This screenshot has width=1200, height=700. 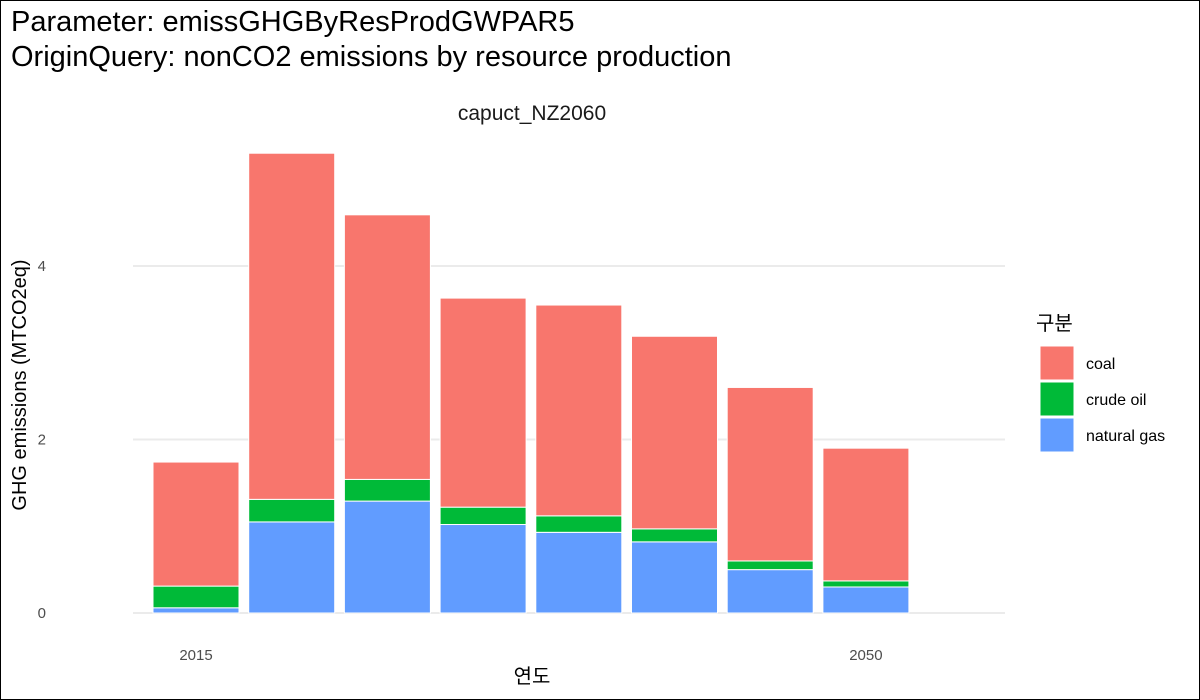 What do you see at coordinates (1125, 436) in the screenshot?
I see `legend-label: natural gas` at bounding box center [1125, 436].